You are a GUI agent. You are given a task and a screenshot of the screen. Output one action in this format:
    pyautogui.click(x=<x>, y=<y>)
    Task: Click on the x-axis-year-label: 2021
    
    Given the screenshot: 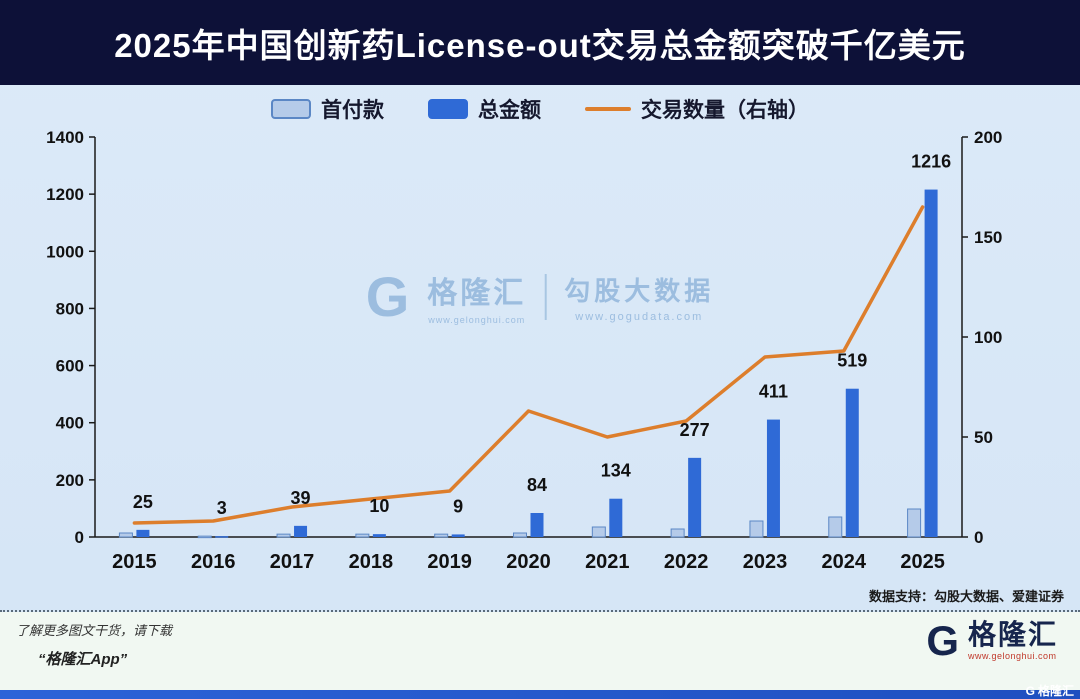 What is the action you would take?
    pyautogui.click(x=607, y=562)
    